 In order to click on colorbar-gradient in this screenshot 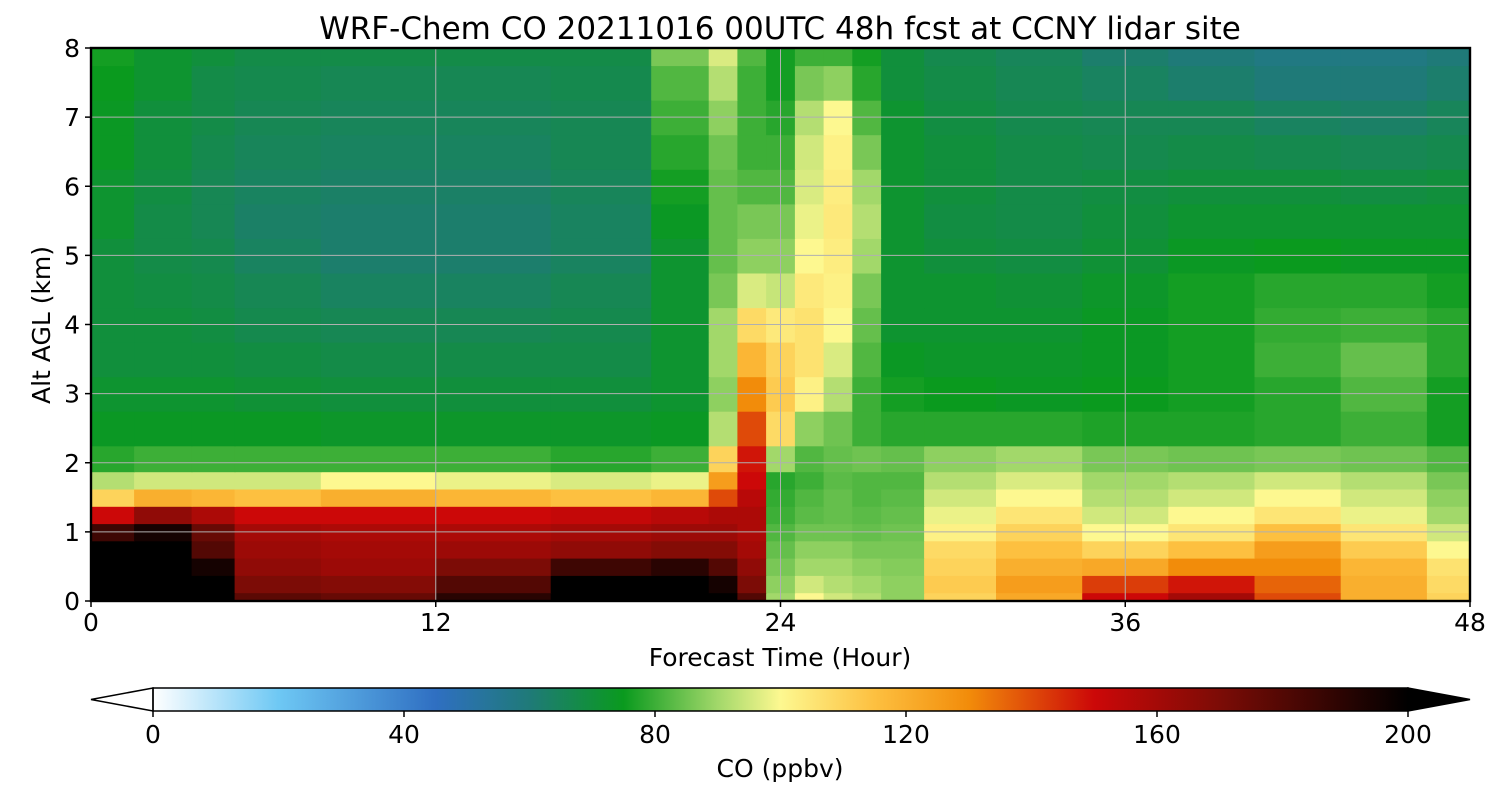, I will do `click(780, 699)`.